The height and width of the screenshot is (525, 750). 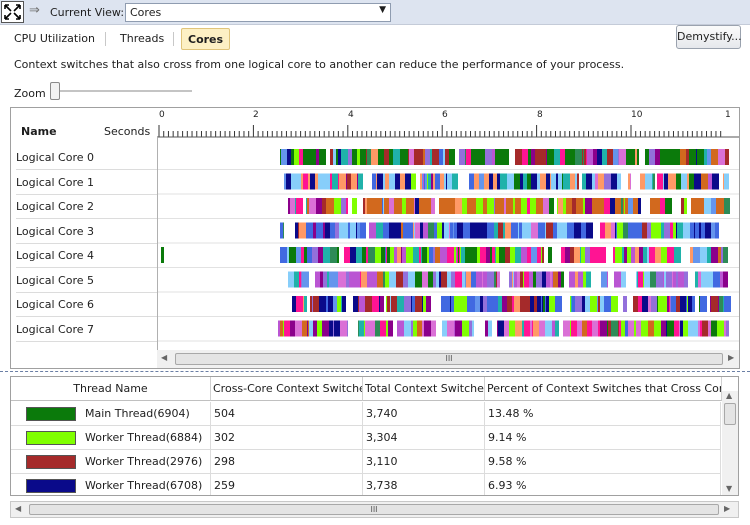 I want to click on table-row: Worker Thread(6884) 302 3,304 9.14 %, so click(x=366, y=438).